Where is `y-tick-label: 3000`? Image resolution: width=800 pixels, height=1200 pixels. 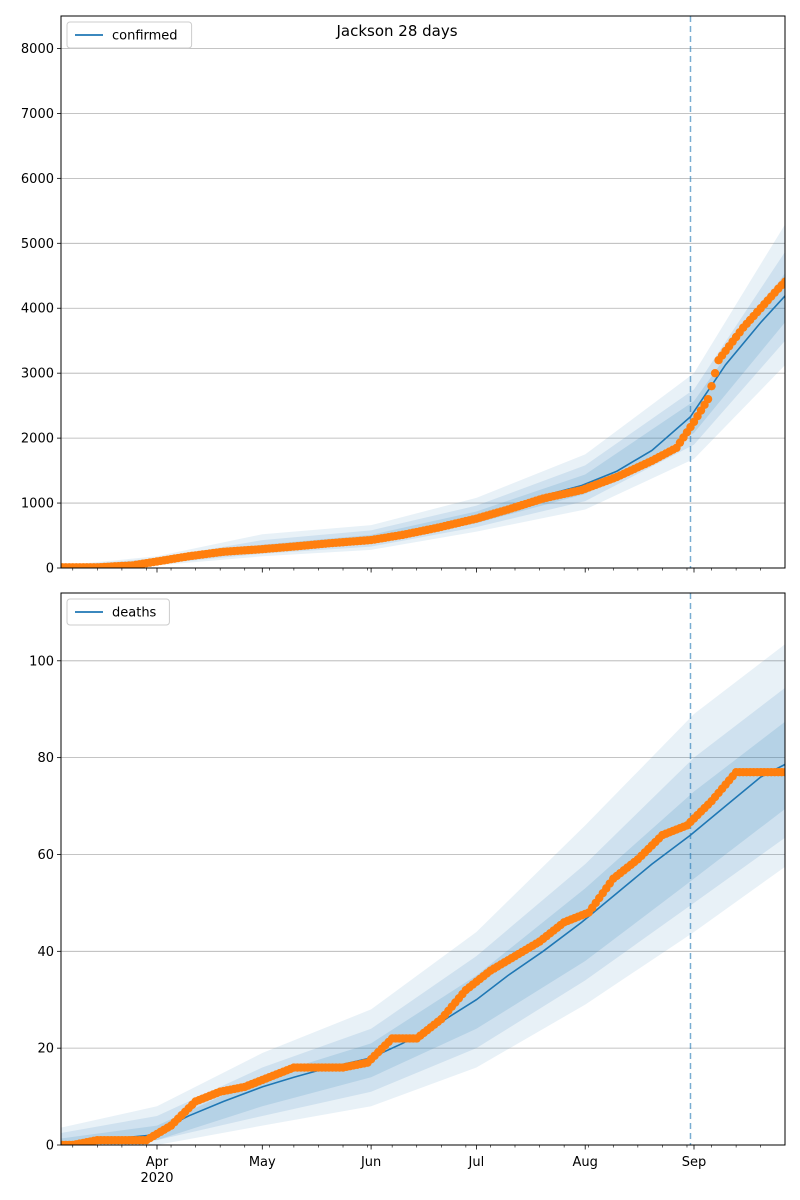
y-tick-label: 3000 is located at coordinates (37, 374).